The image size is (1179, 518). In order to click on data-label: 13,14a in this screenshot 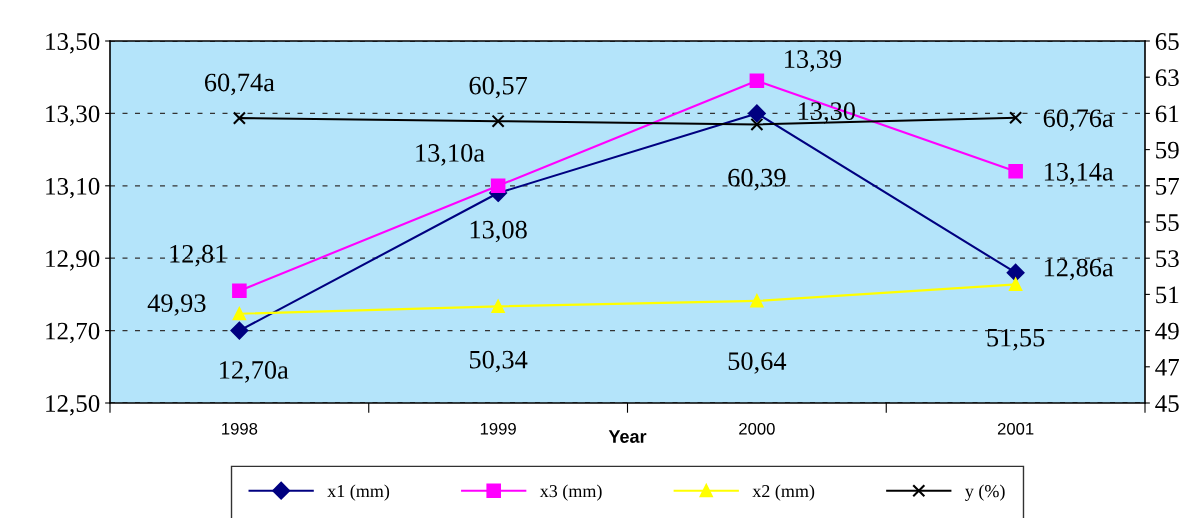, I will do `click(1079, 173)`.